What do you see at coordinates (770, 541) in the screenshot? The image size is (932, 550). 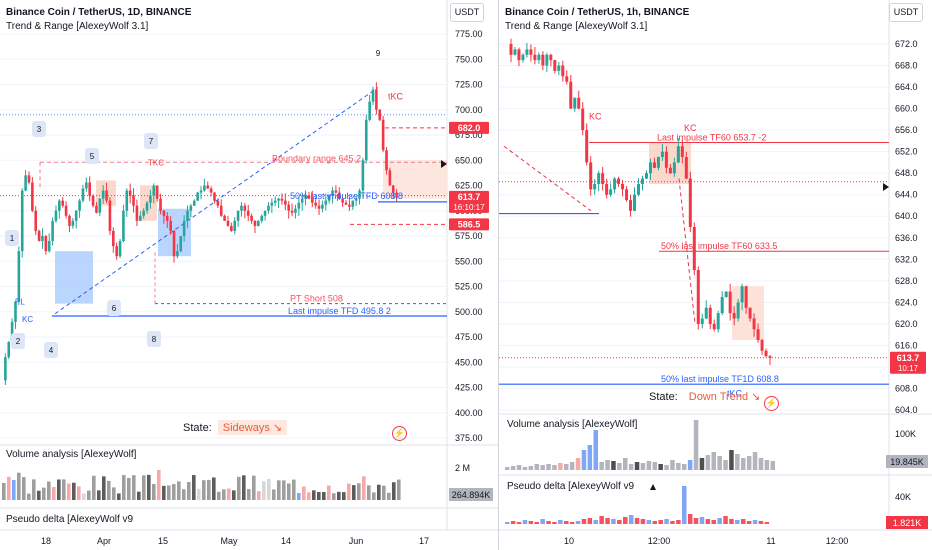 I see `right-time-label: 11` at bounding box center [770, 541].